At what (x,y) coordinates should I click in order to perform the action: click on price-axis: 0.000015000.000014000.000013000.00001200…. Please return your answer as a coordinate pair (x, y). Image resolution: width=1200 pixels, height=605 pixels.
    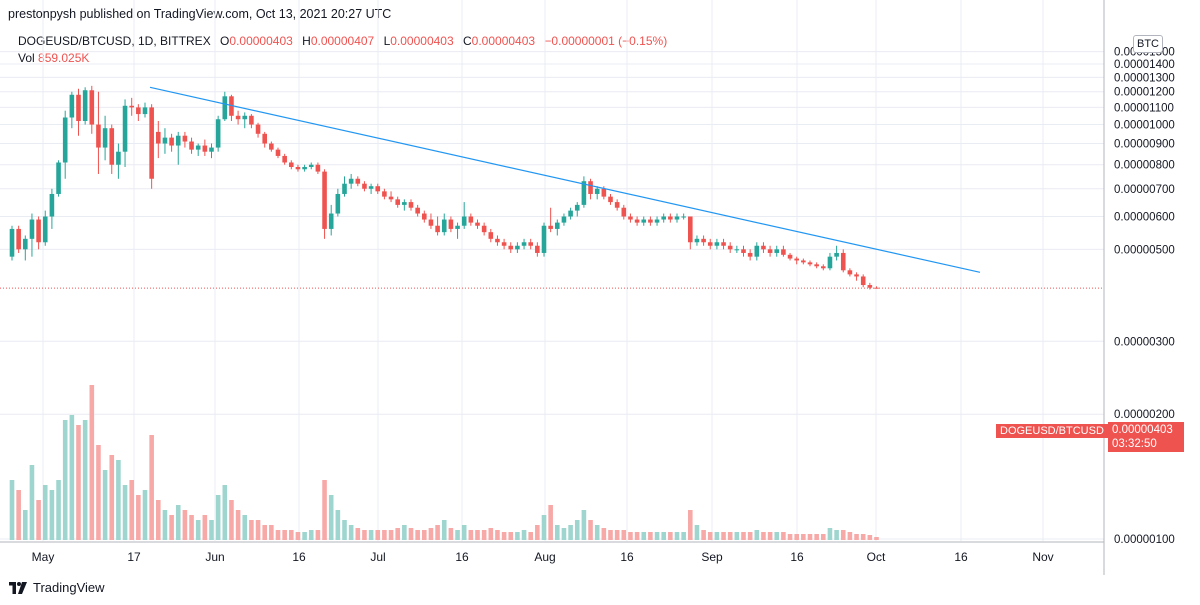
    Looking at the image, I should click on (1139, 287).